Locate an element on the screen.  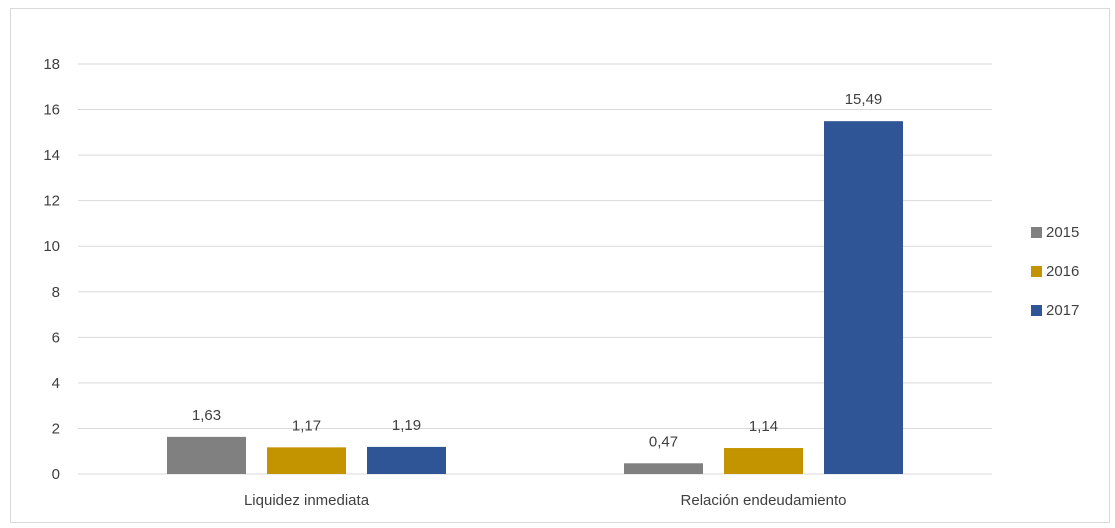
y-tick-label: 12 is located at coordinates (51, 201).